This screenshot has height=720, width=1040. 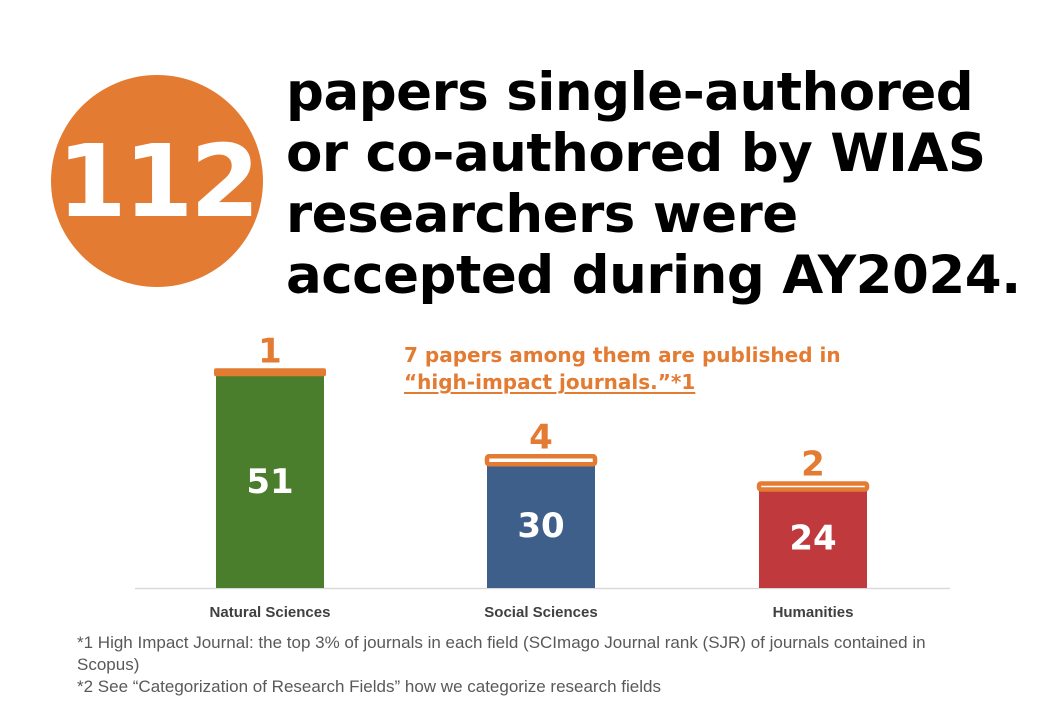 I want to click on total-count-number: 112, so click(x=158, y=181).